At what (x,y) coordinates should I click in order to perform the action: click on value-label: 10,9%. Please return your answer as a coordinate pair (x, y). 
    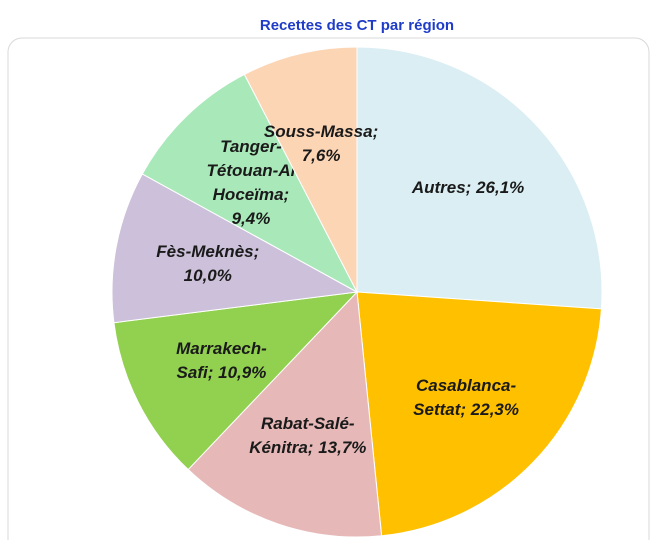
    Looking at the image, I should click on (242, 372).